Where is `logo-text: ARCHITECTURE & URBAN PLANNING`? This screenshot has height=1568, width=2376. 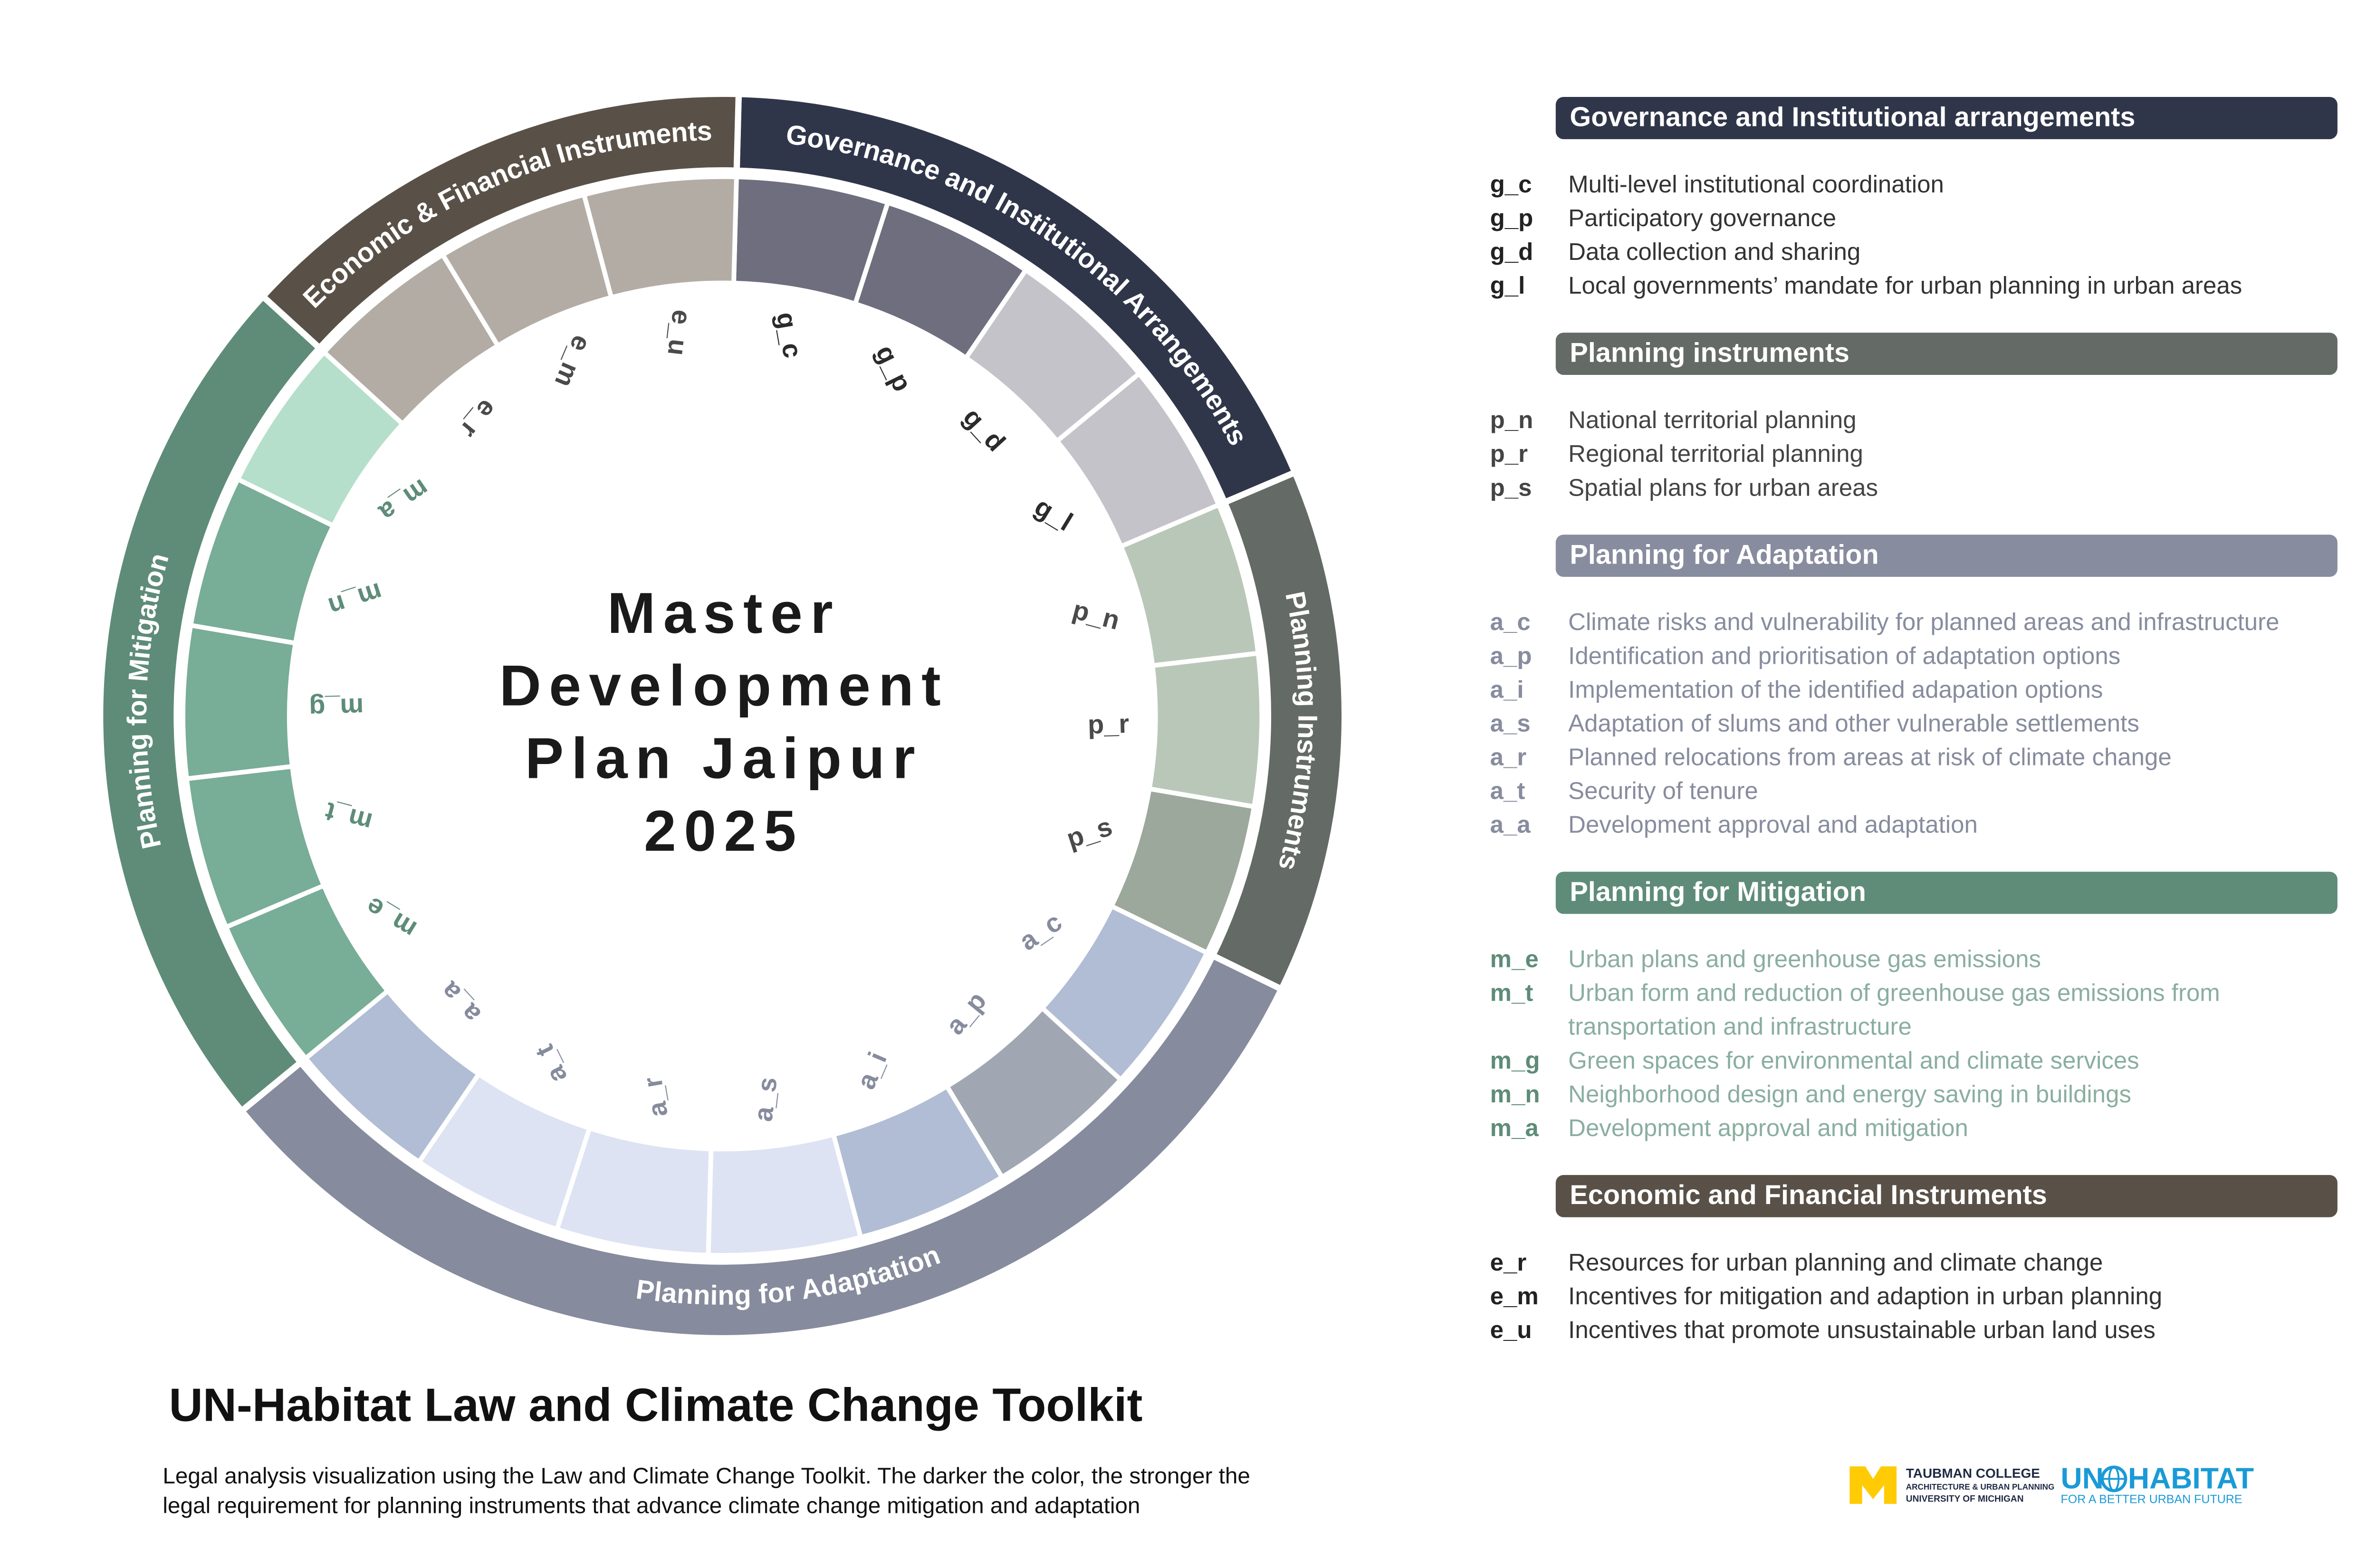 logo-text: ARCHITECTURE & URBAN PLANNING is located at coordinates (1980, 1487).